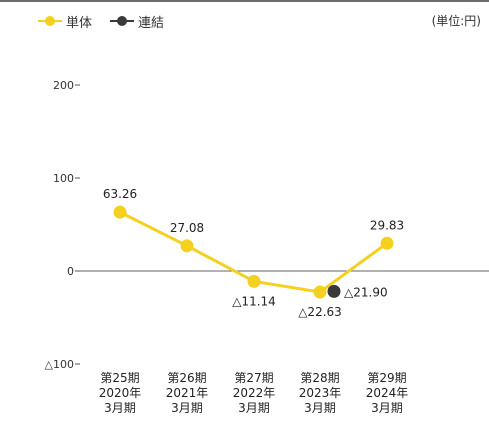  What do you see at coordinates (387, 393) in the screenshot?
I see `x-category-label: 2024年` at bounding box center [387, 393].